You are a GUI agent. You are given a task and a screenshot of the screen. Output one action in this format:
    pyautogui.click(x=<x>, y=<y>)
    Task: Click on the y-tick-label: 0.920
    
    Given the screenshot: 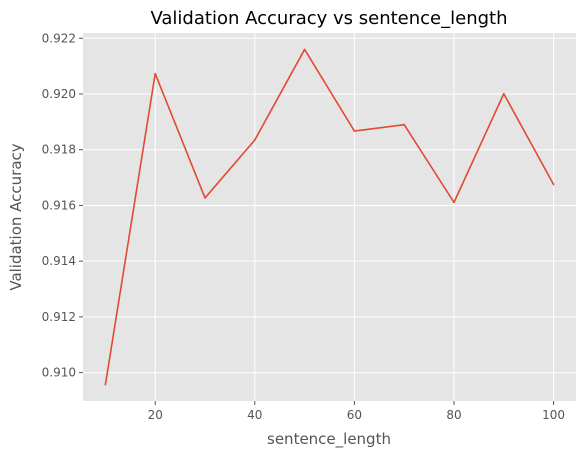 What is the action you would take?
    pyautogui.click(x=59, y=94)
    